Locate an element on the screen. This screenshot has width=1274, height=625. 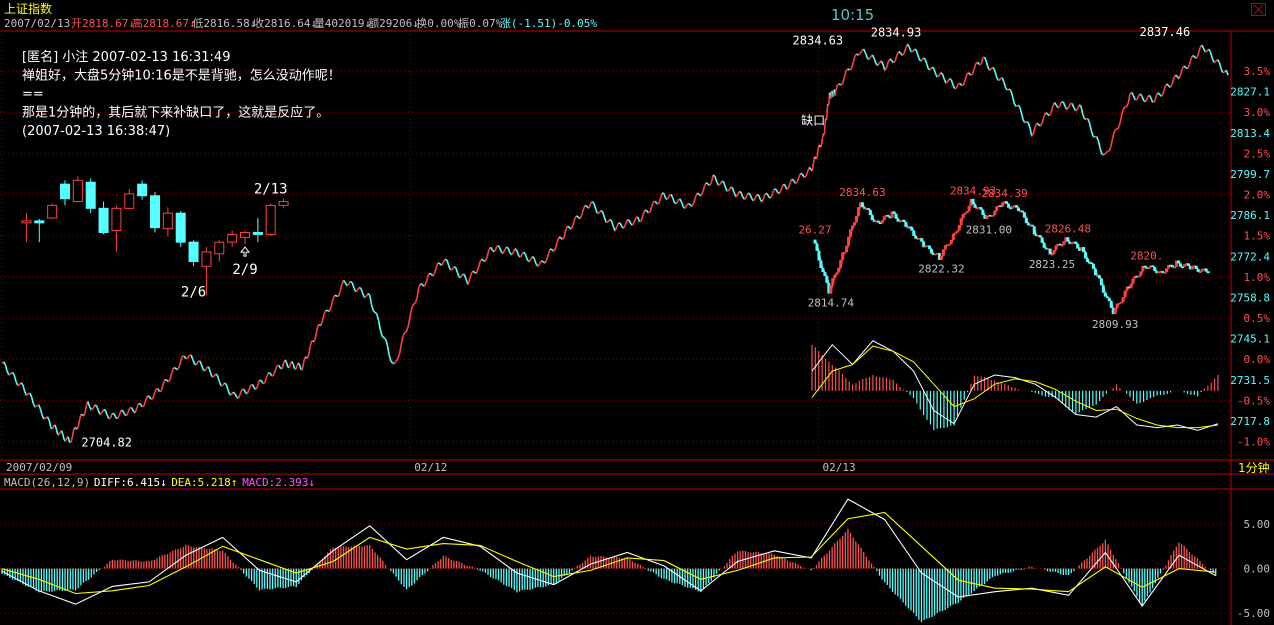
y-tick-price-3: 2786.1 is located at coordinates (1250, 215).